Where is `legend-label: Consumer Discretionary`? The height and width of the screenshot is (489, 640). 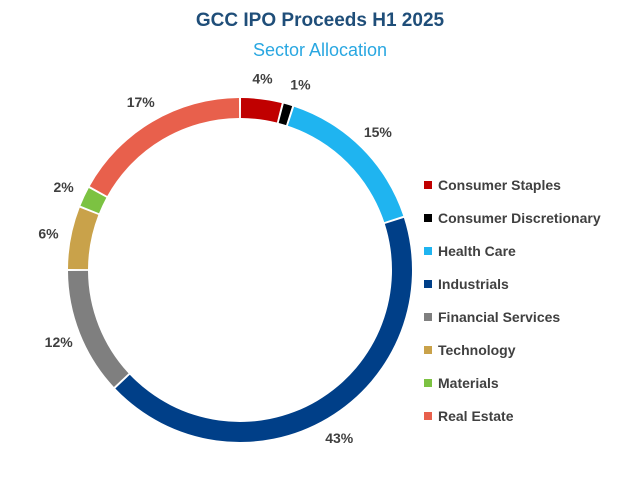
legend-label: Consumer Discretionary is located at coordinates (519, 217).